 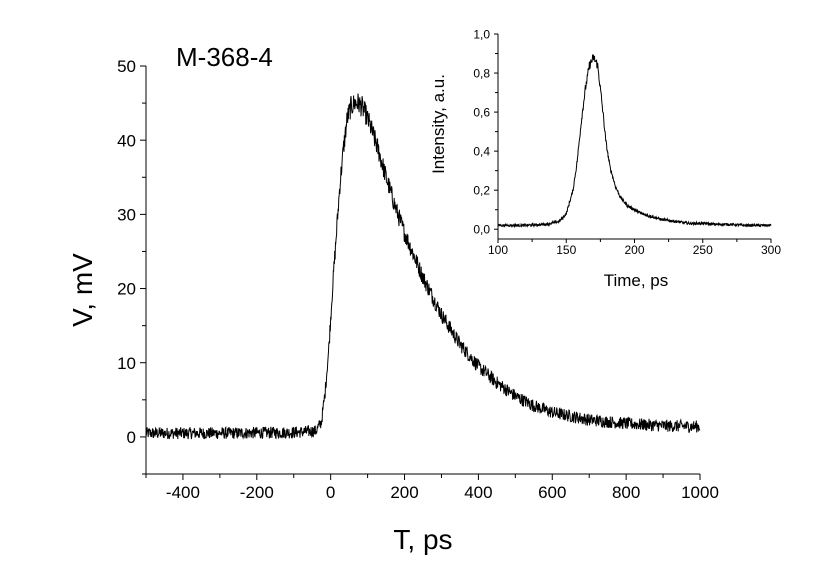 What do you see at coordinates (552, 492) in the screenshot?
I see `x-tick-label: 600` at bounding box center [552, 492].